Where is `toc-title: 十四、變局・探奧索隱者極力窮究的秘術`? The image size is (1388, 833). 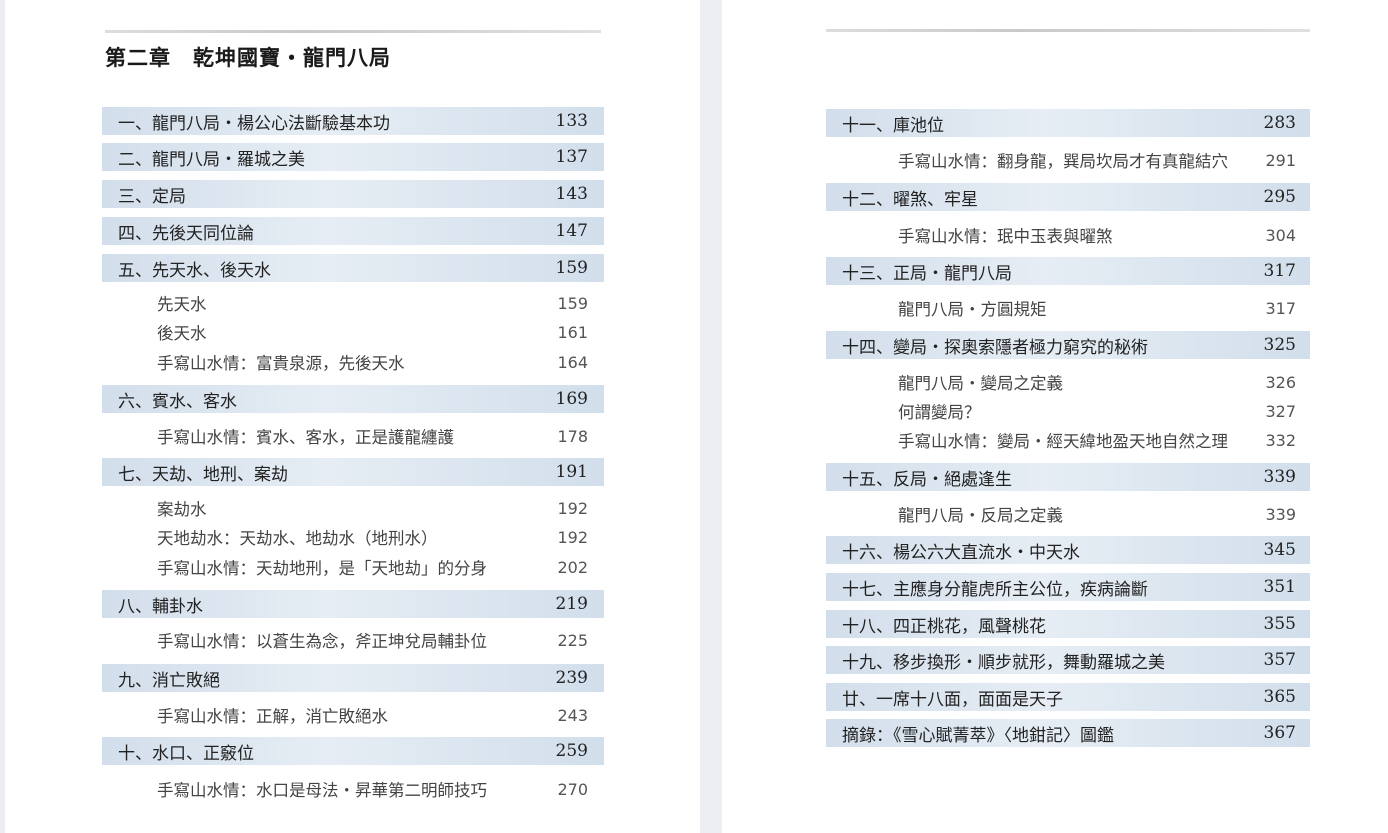
toc-title: 十四、變局・探奧索隱者極力窮究的秘術 is located at coordinates (995, 347).